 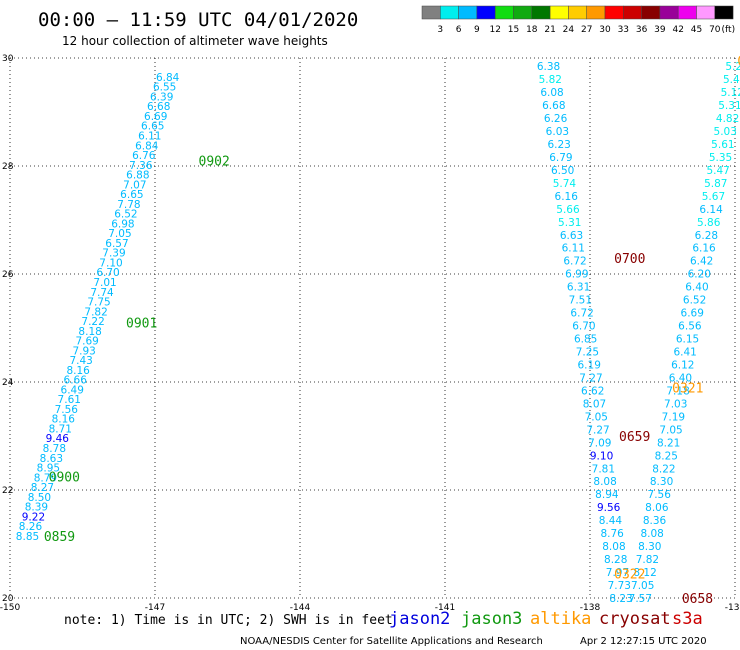 I want to click on scale-value: 70, so click(x=715, y=30).